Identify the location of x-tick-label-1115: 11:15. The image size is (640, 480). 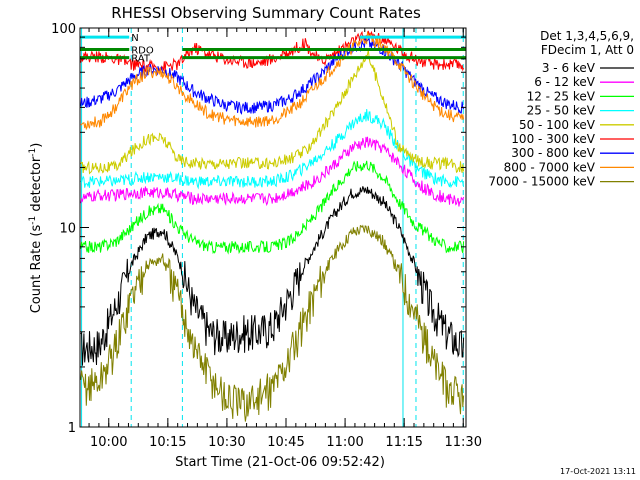
(403, 442).